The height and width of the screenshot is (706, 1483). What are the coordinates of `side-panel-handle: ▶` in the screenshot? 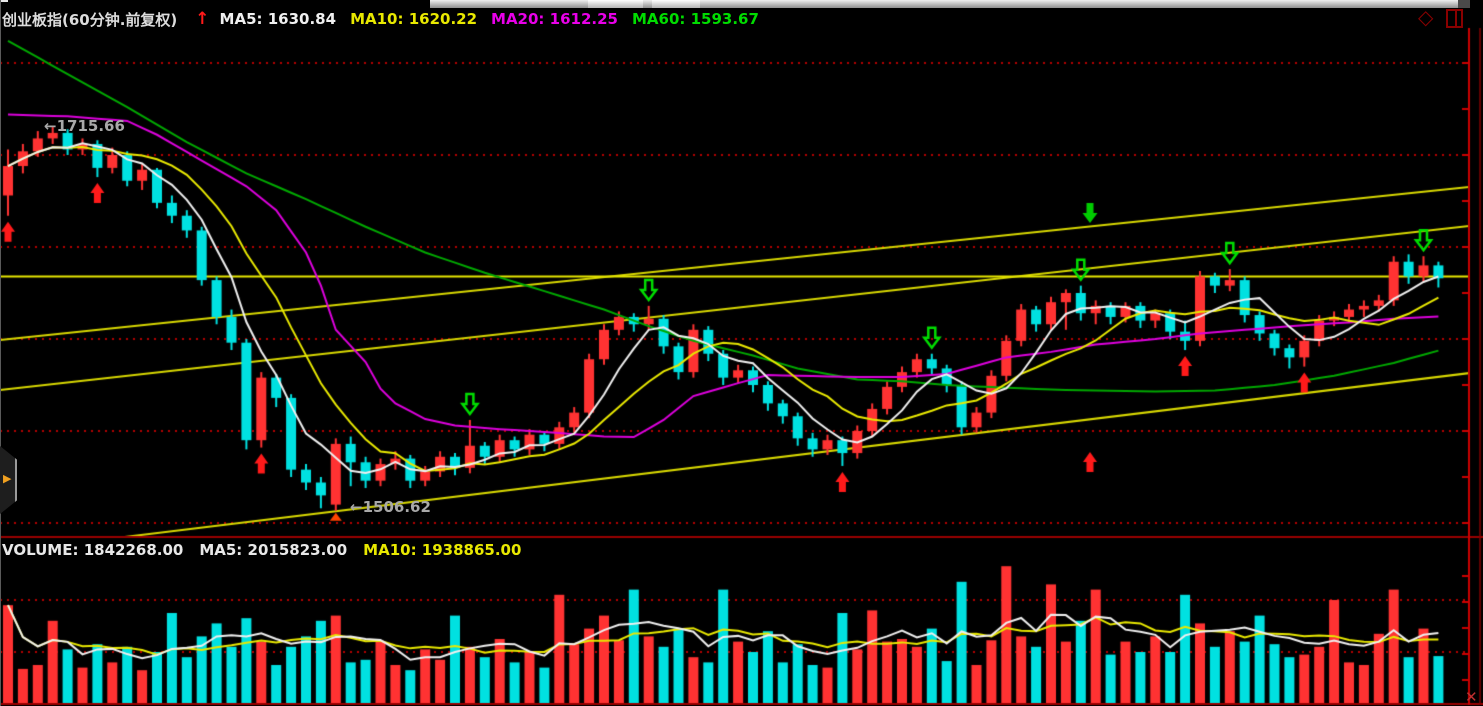 It's located at (8, 480).